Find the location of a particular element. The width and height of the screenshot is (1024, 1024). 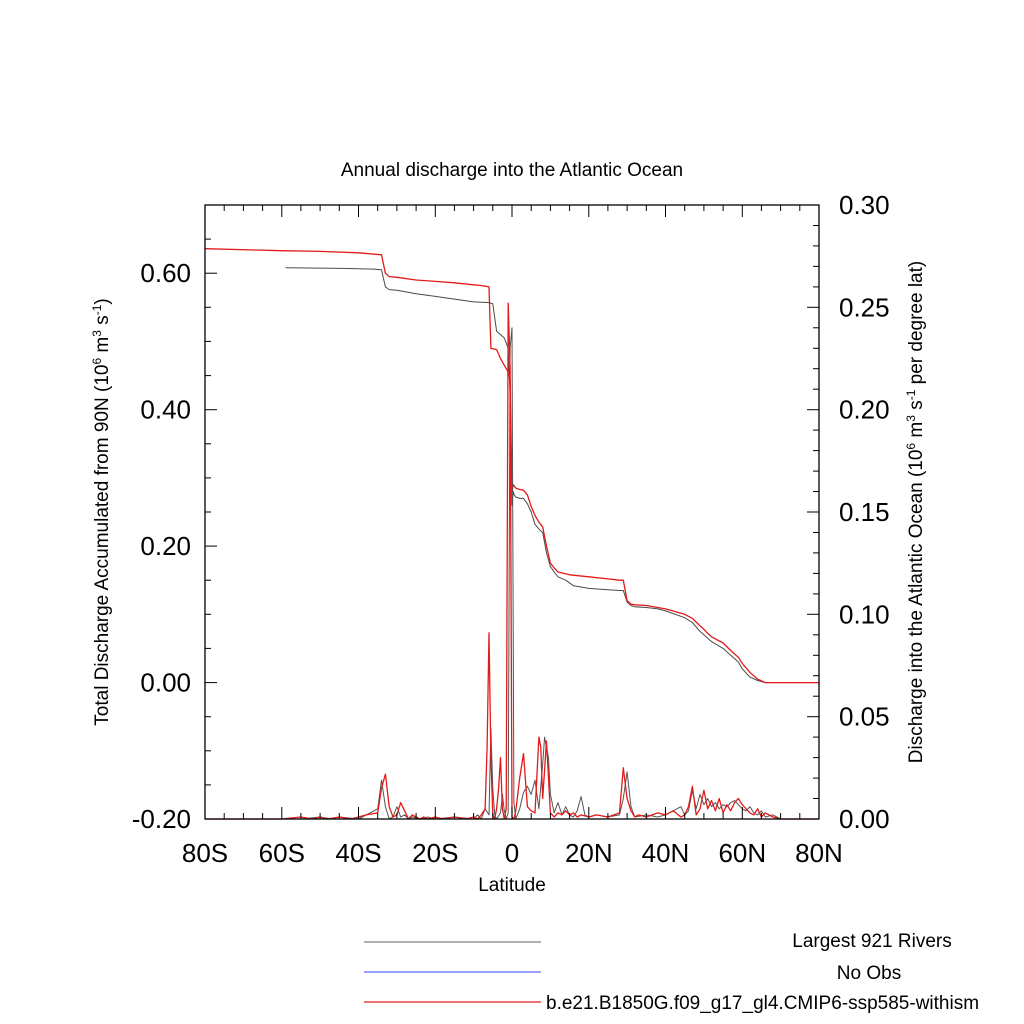

y-left-tick-label: -0.20 is located at coordinates (161, 819).